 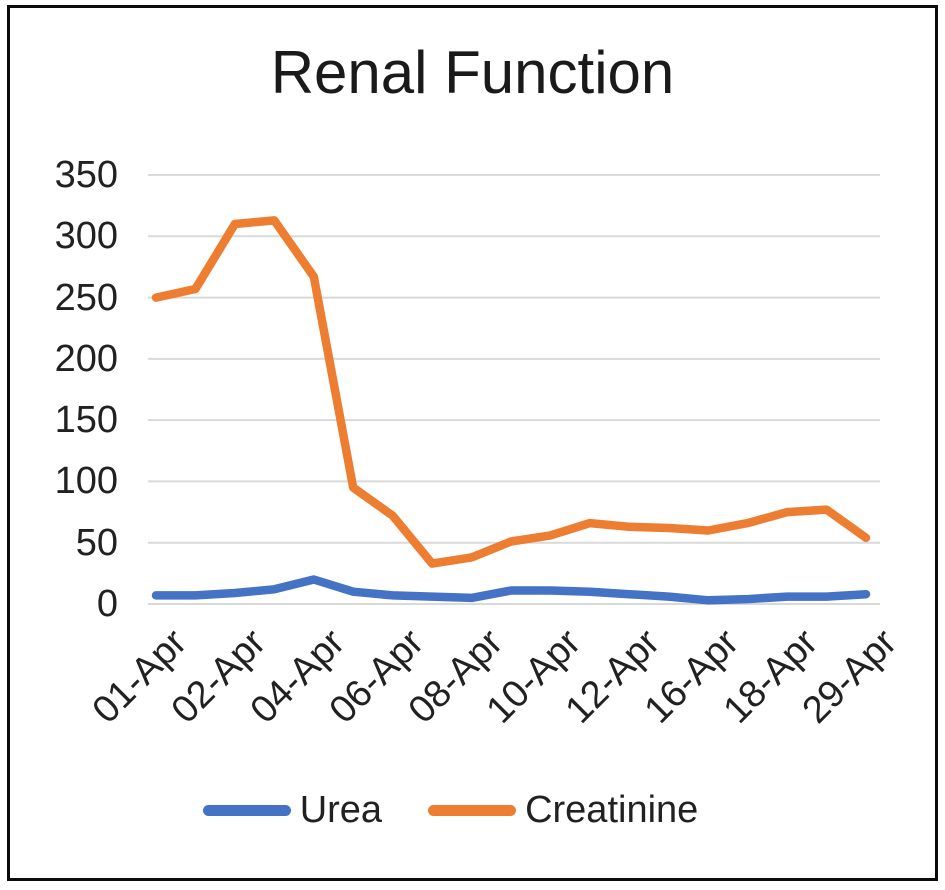 I want to click on y-axis-tick-label: 100, so click(x=86, y=481).